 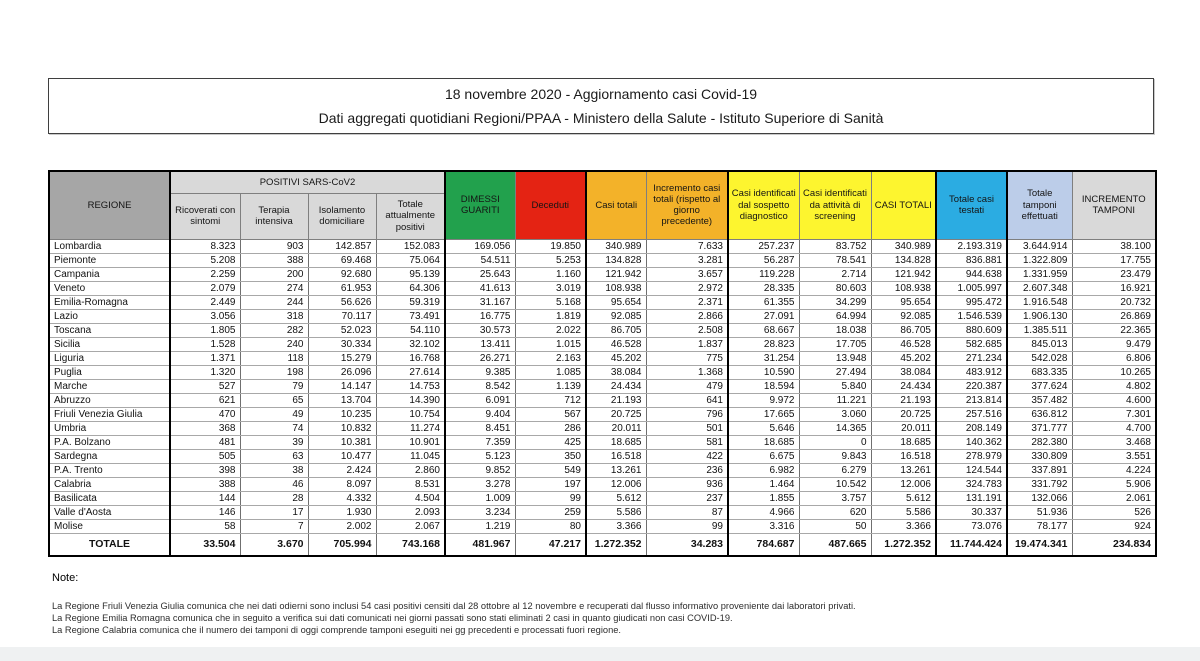 I want to click on cell: 92.085, so click(x=616, y=316).